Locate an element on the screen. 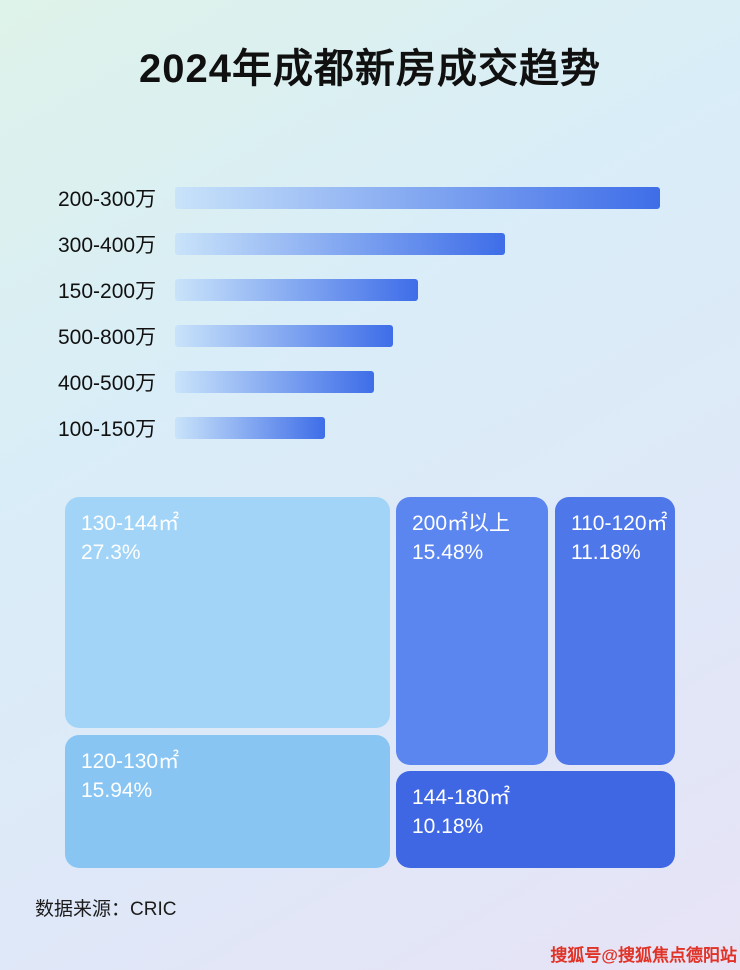  treemap-value: 11.18% is located at coordinates (606, 552).